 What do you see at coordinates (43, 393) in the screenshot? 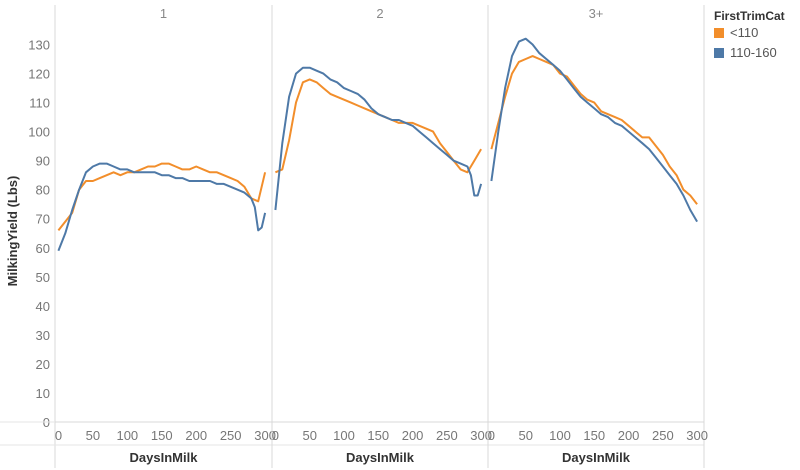
I see `y-tick-label: 10` at bounding box center [43, 393].